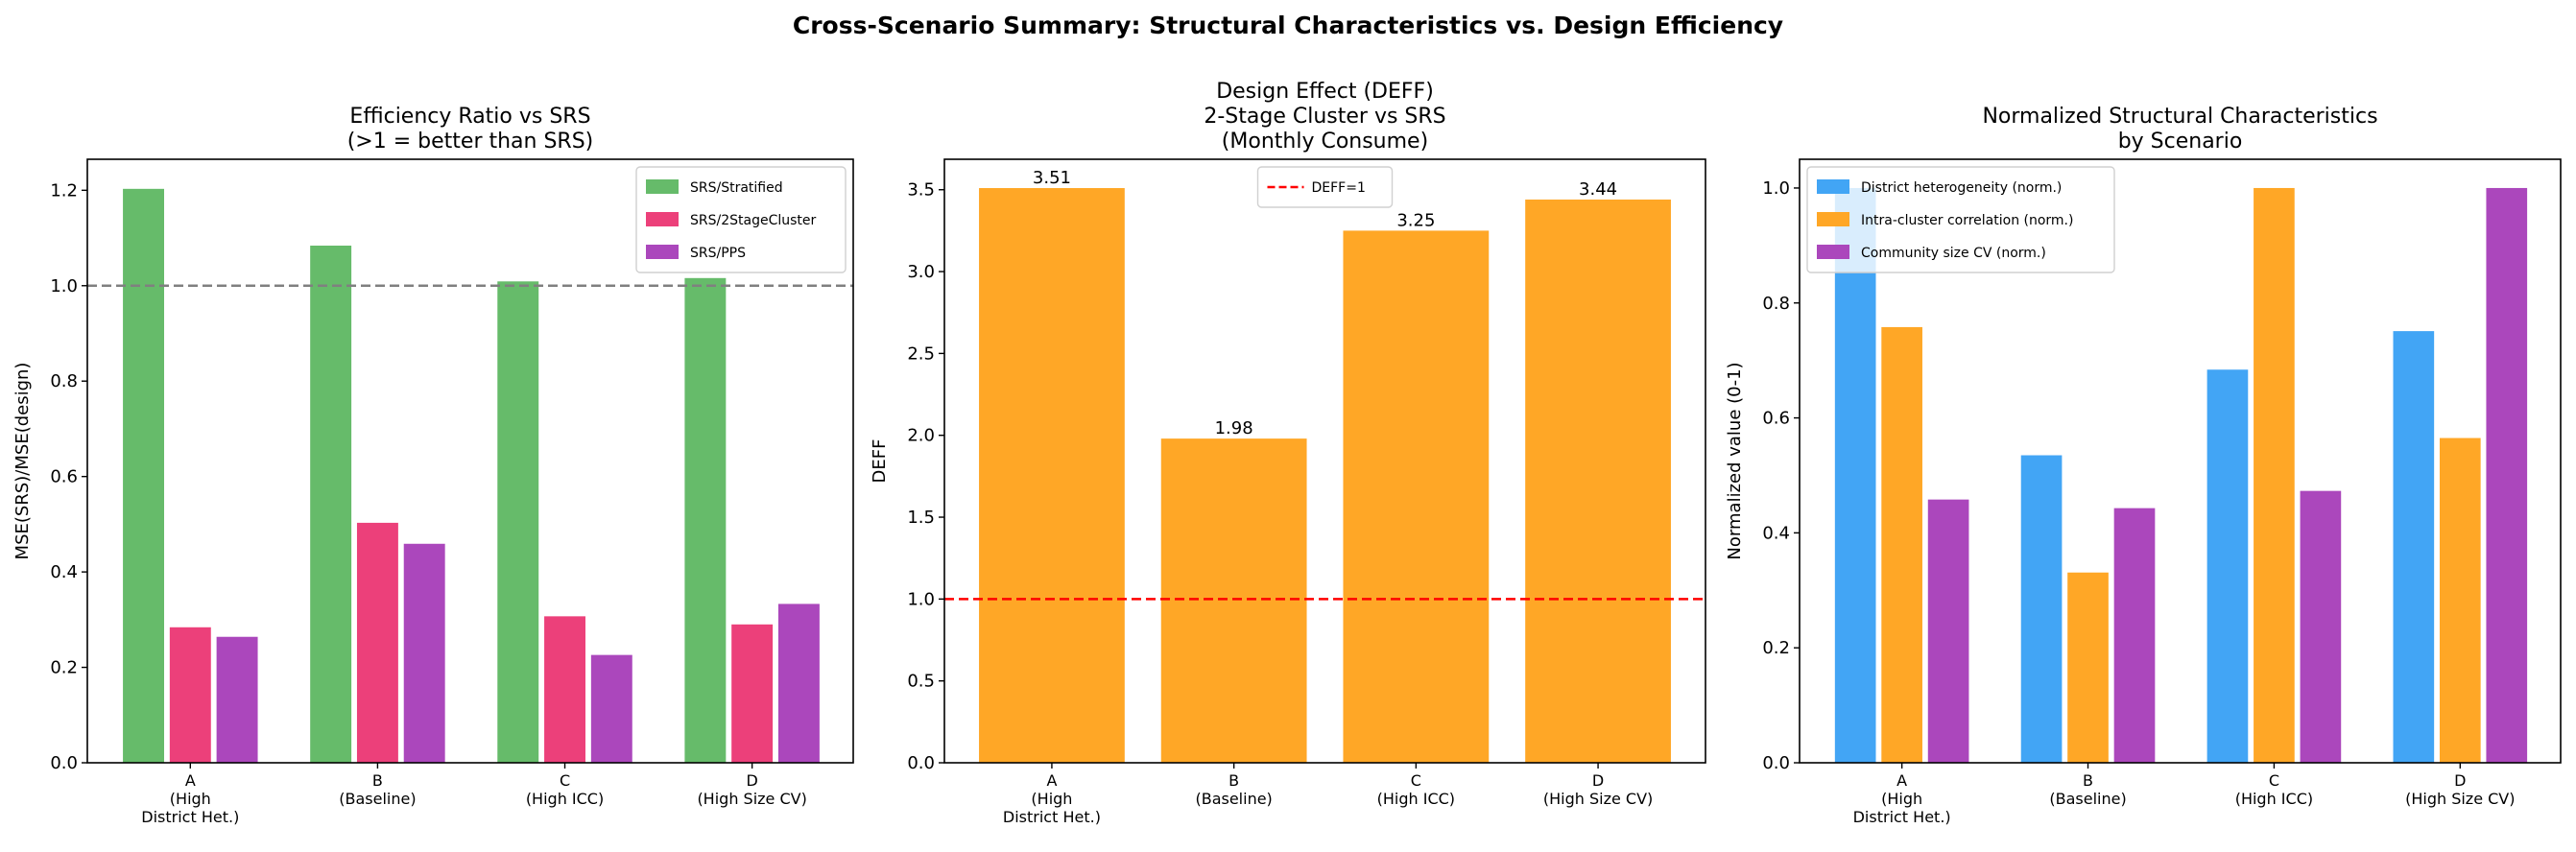  Describe the element at coordinates (921, 518) in the screenshot. I see `y-tick-label: 1.5` at that location.